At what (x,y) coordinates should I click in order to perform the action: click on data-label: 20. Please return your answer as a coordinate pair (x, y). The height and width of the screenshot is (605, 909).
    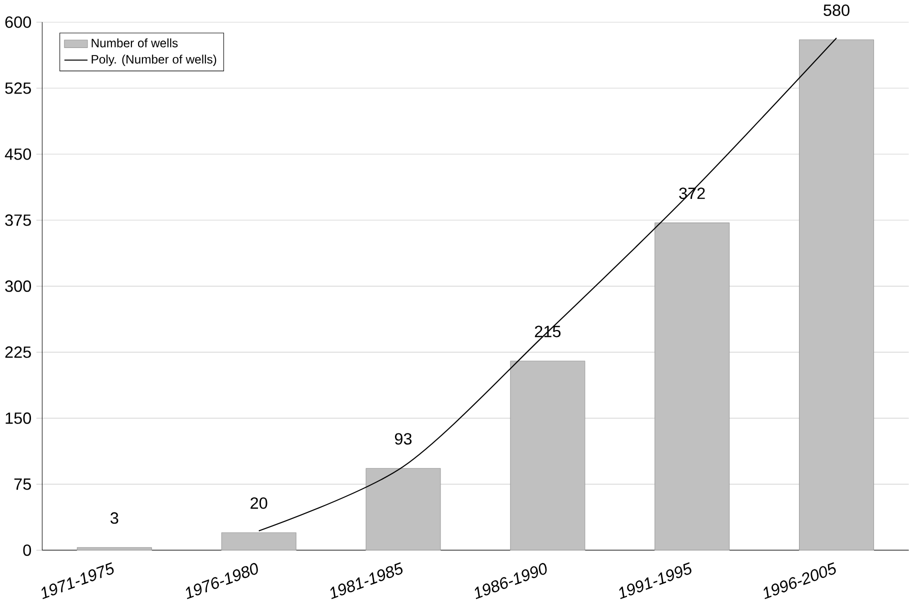
    Looking at the image, I should click on (259, 503).